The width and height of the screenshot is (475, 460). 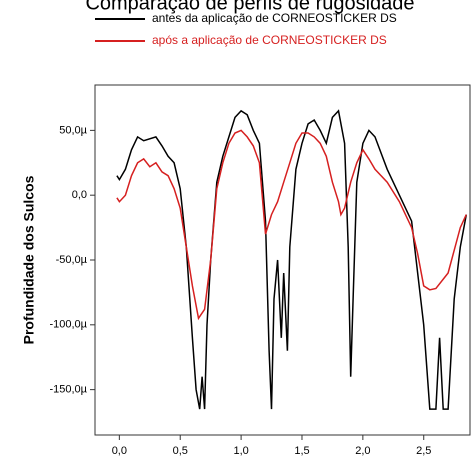 I want to click on x-tick-label: 2,0, so click(x=362, y=451).